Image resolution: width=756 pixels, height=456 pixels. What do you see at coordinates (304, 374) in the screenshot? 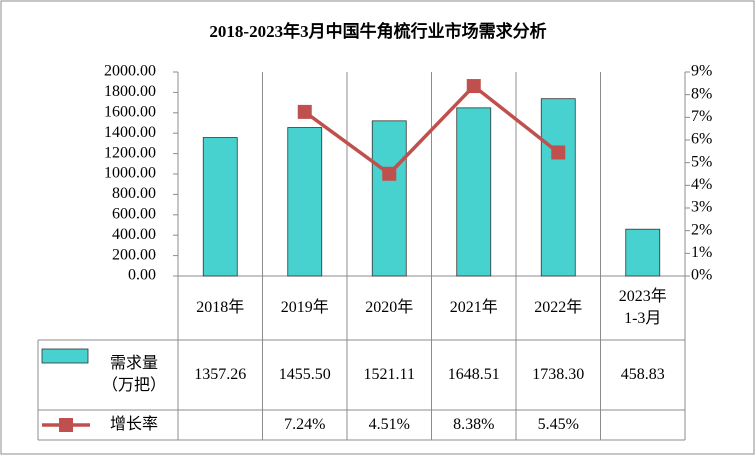
I see `table-value: 1455.50` at bounding box center [304, 374].